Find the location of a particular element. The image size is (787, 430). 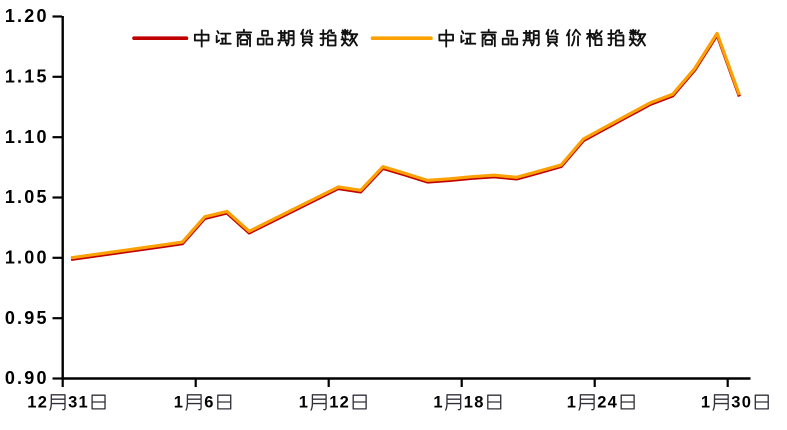

svg-text: 1.05 is located at coordinates (27, 197).